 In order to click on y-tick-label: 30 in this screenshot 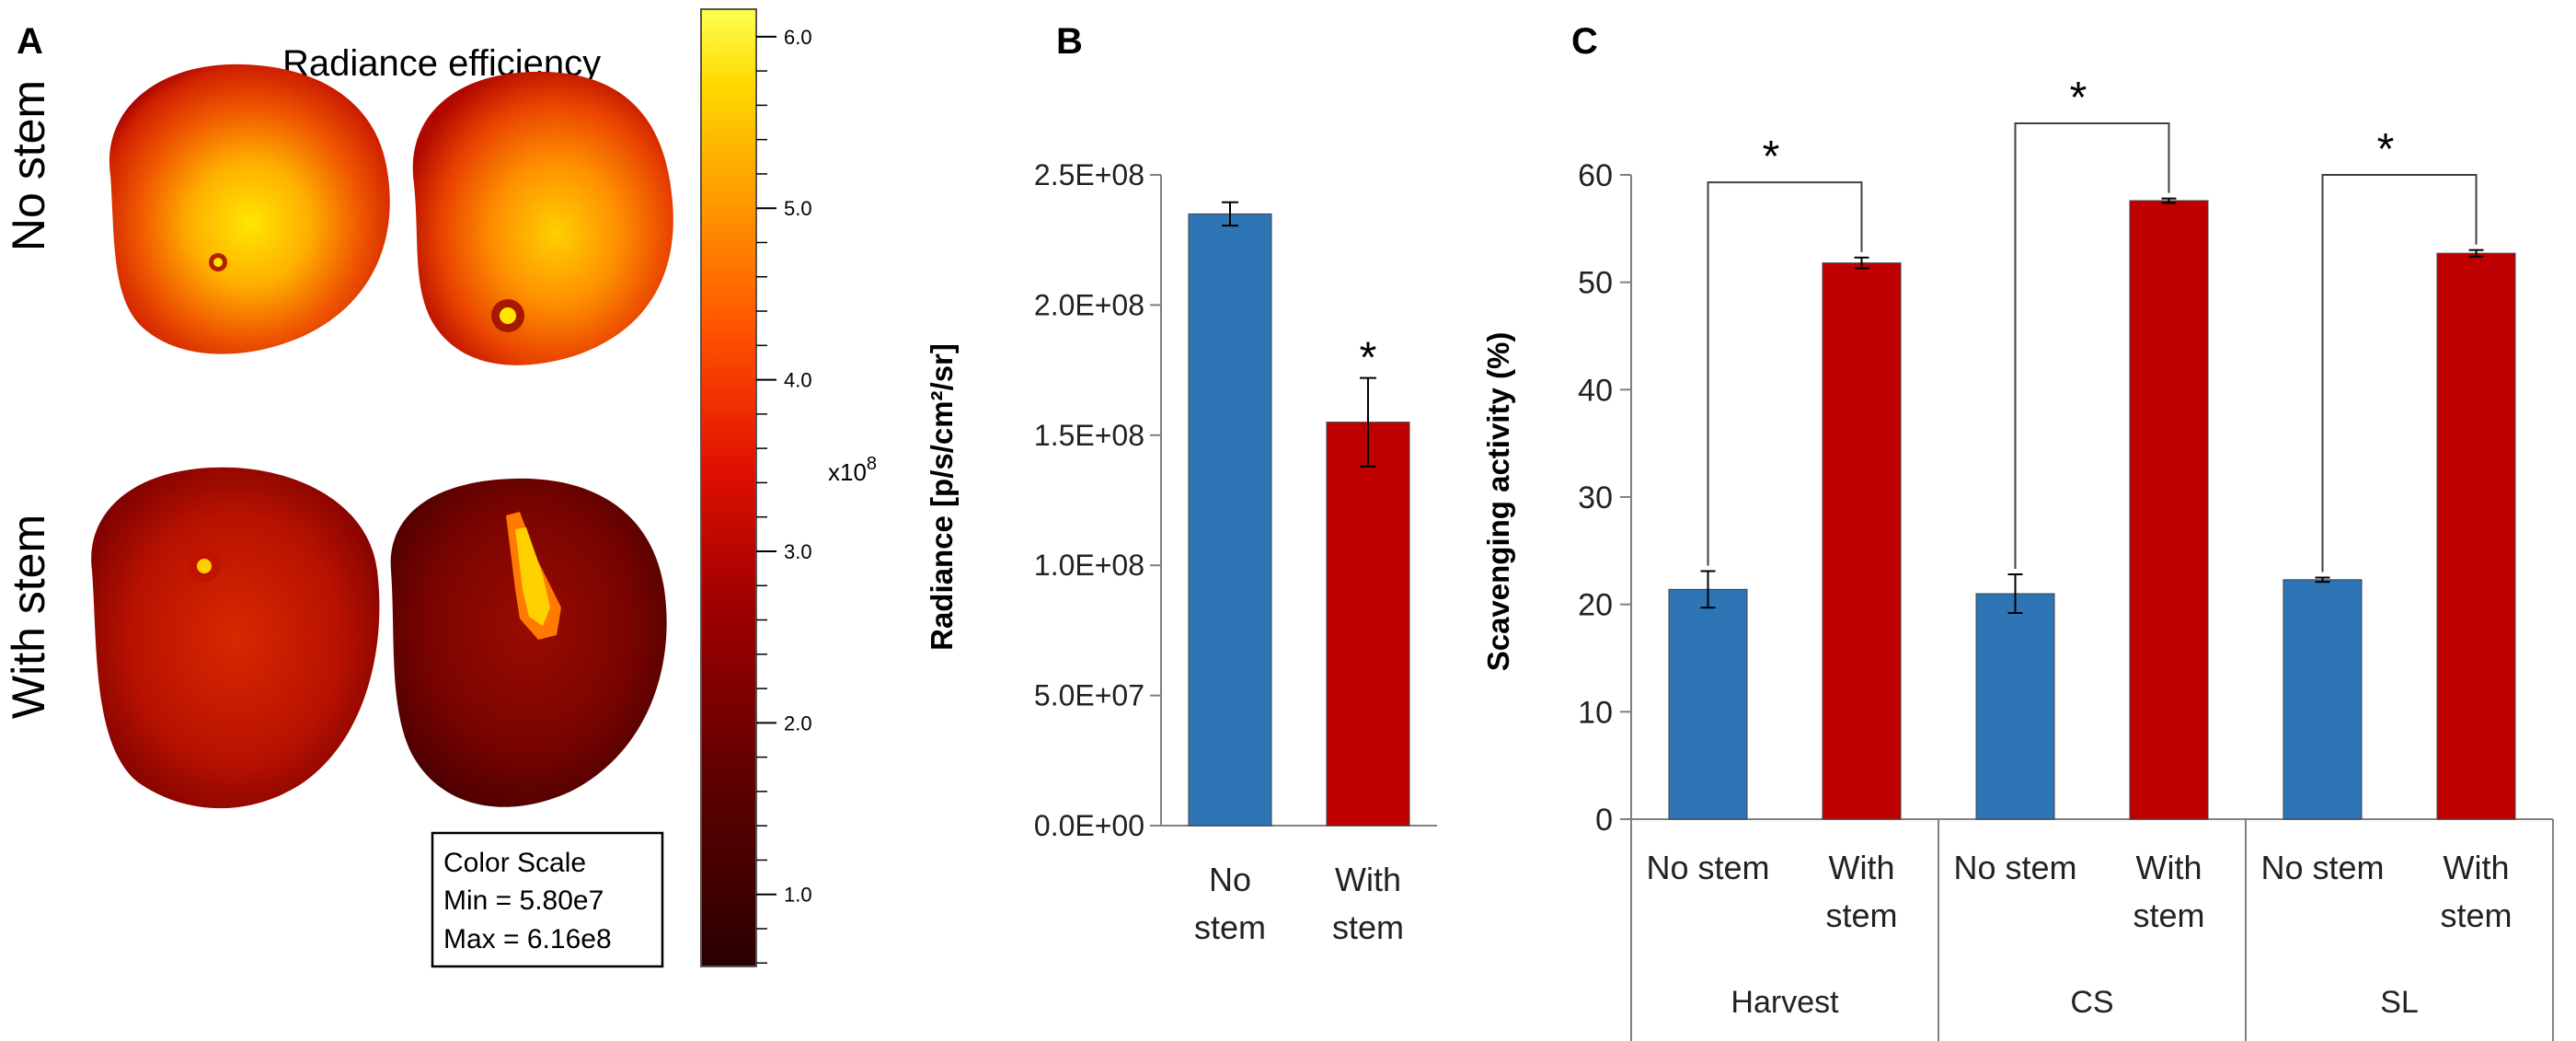, I will do `click(1595, 497)`.